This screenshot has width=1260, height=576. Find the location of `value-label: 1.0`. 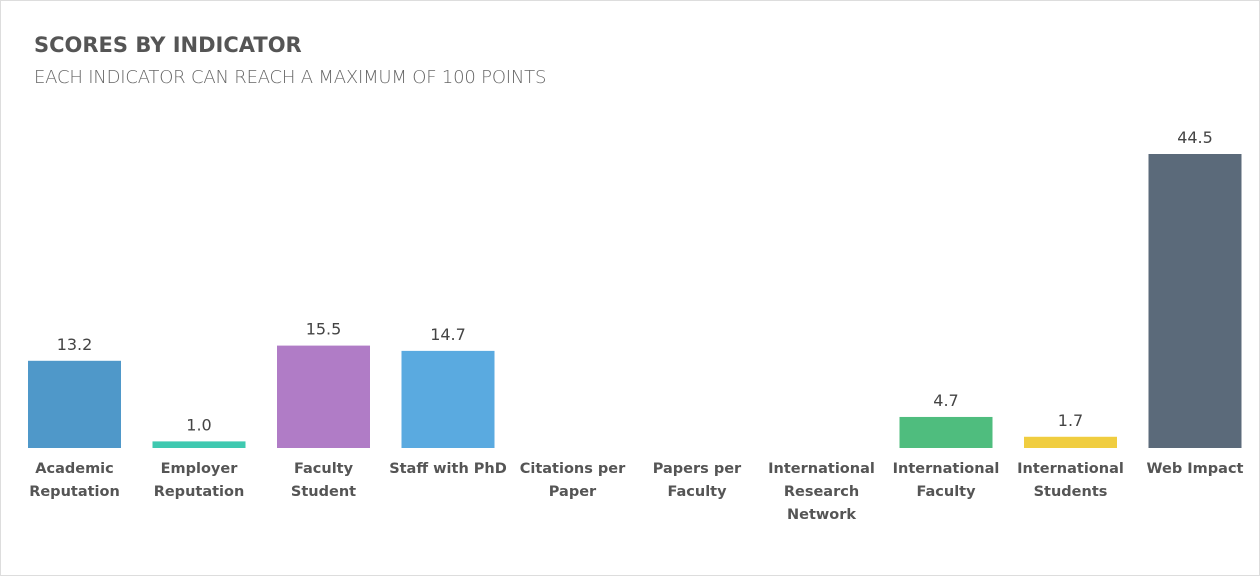

value-label: 1.0 is located at coordinates (198, 424).